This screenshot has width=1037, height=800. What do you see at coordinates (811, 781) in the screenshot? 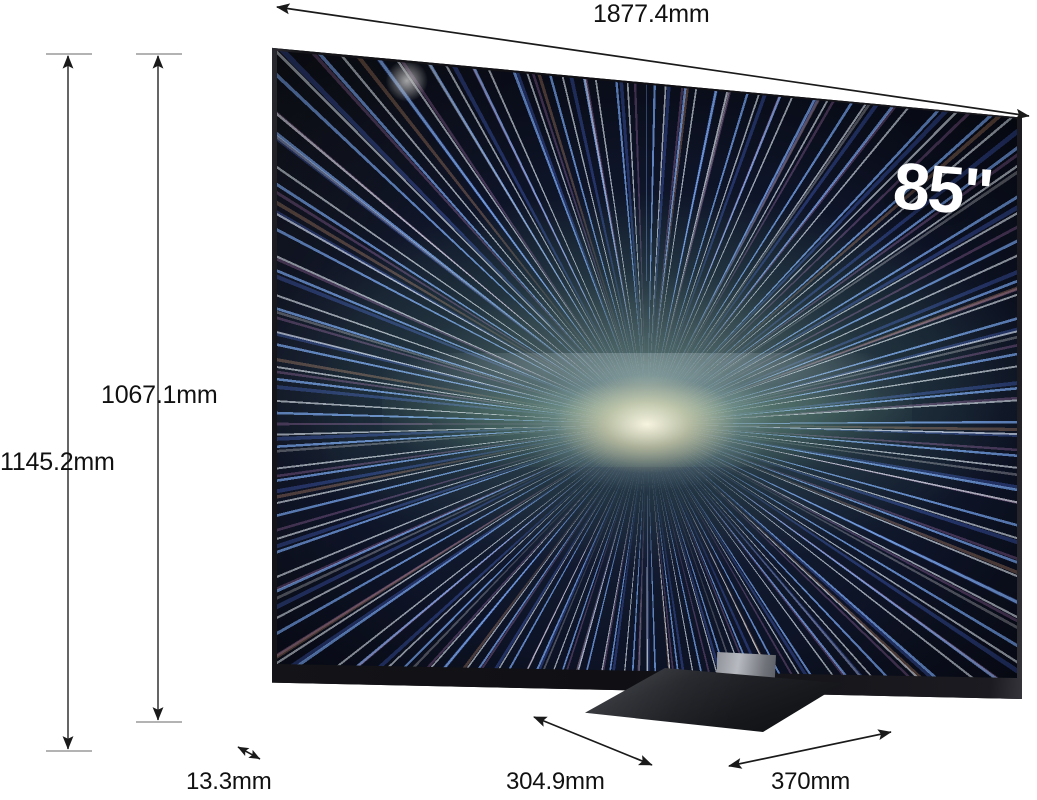
I see `stand-width-dimension-label: 370mm` at bounding box center [811, 781].